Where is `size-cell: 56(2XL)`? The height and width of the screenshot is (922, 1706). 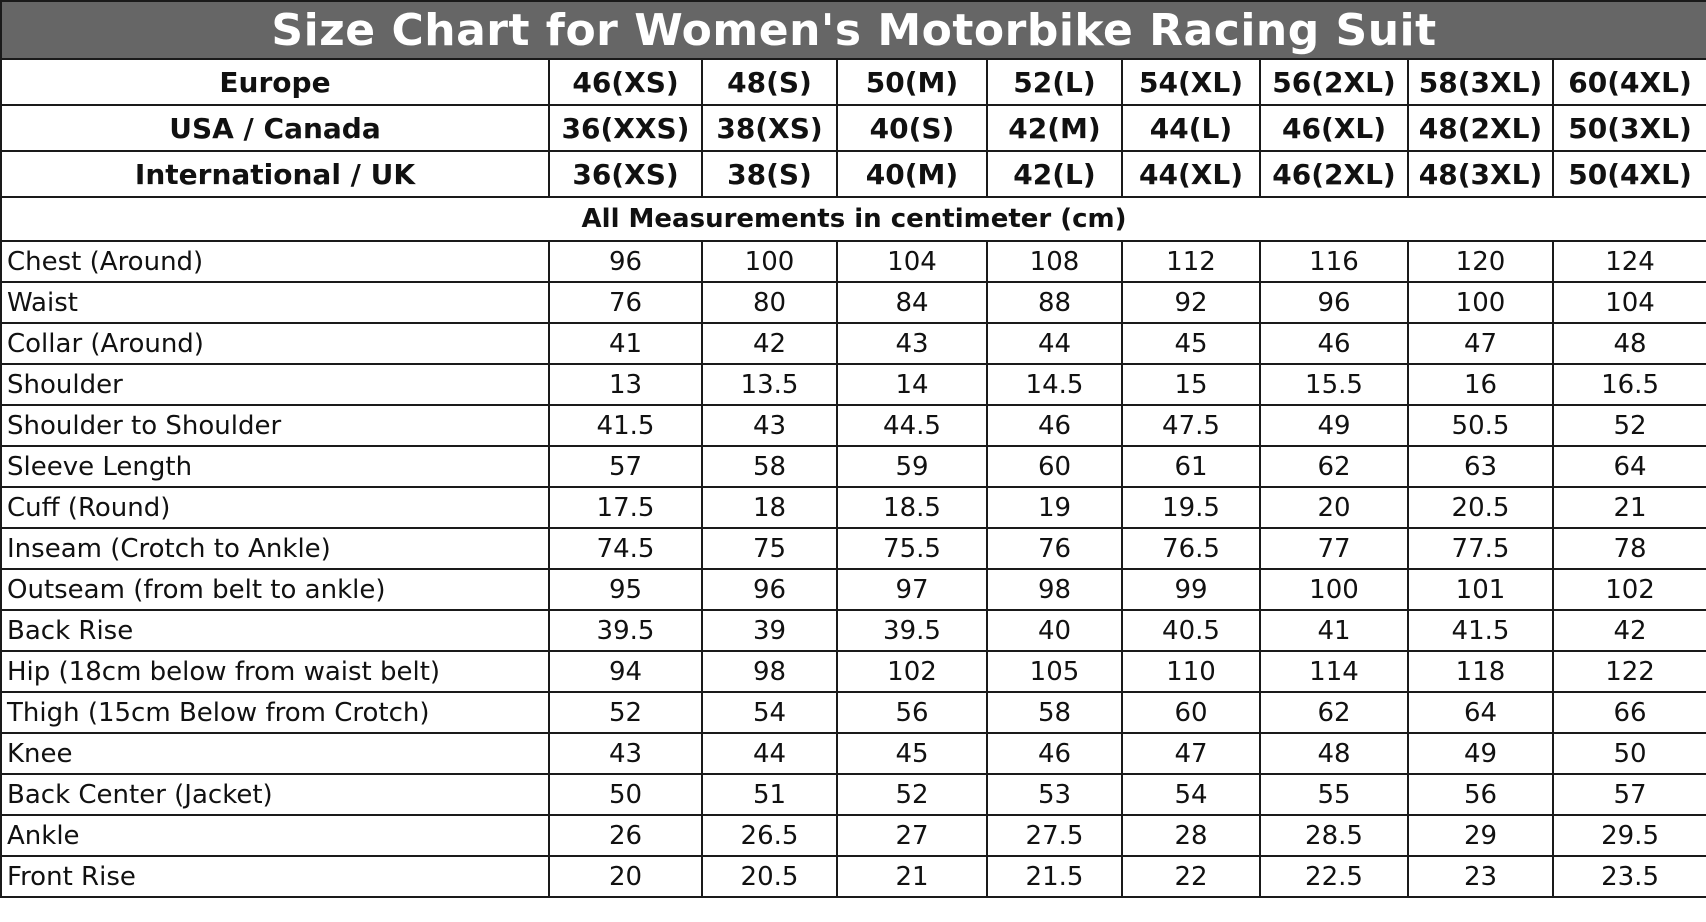 size-cell: 56(2XL) is located at coordinates (1334, 82).